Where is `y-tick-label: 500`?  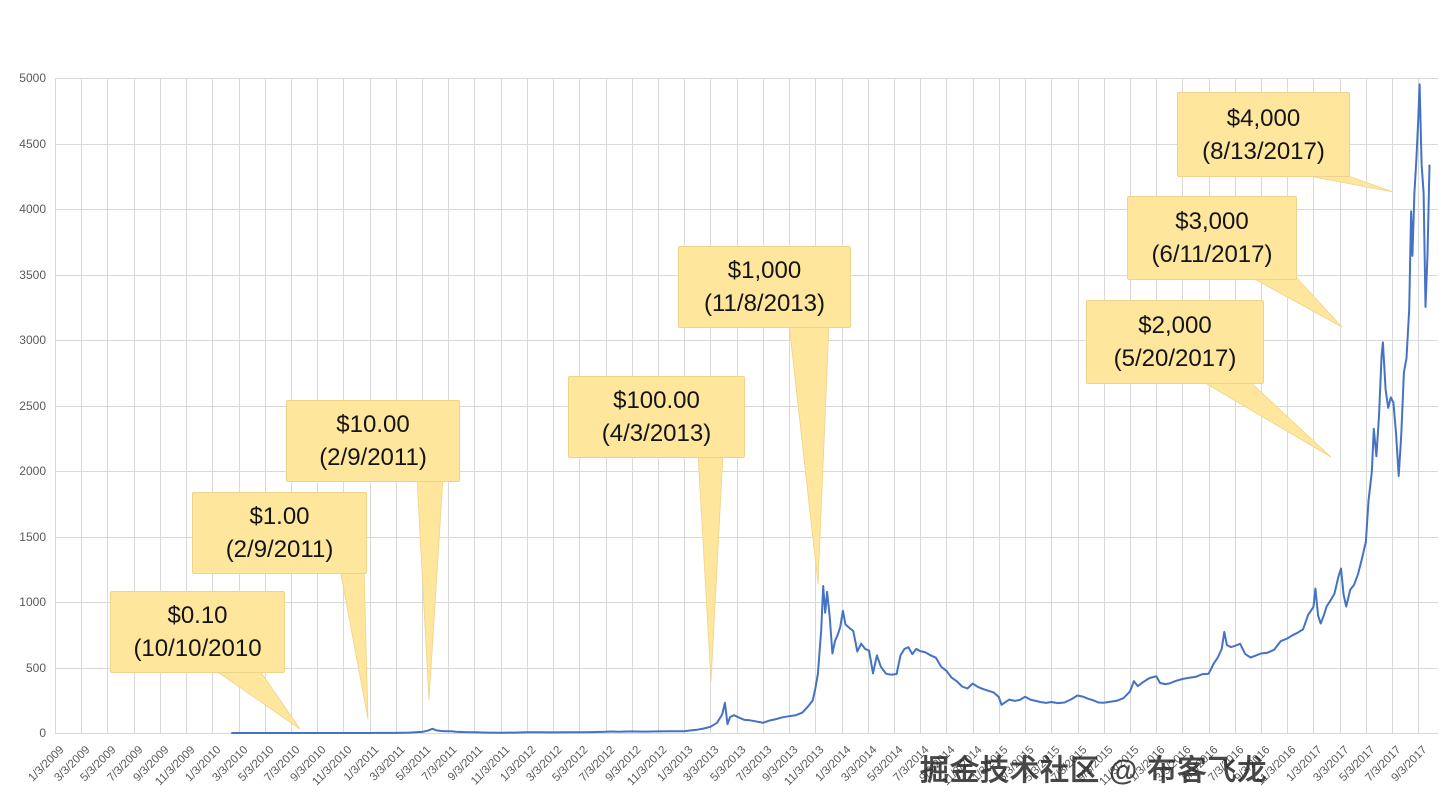
y-tick-label: 500 is located at coordinates (35, 667).